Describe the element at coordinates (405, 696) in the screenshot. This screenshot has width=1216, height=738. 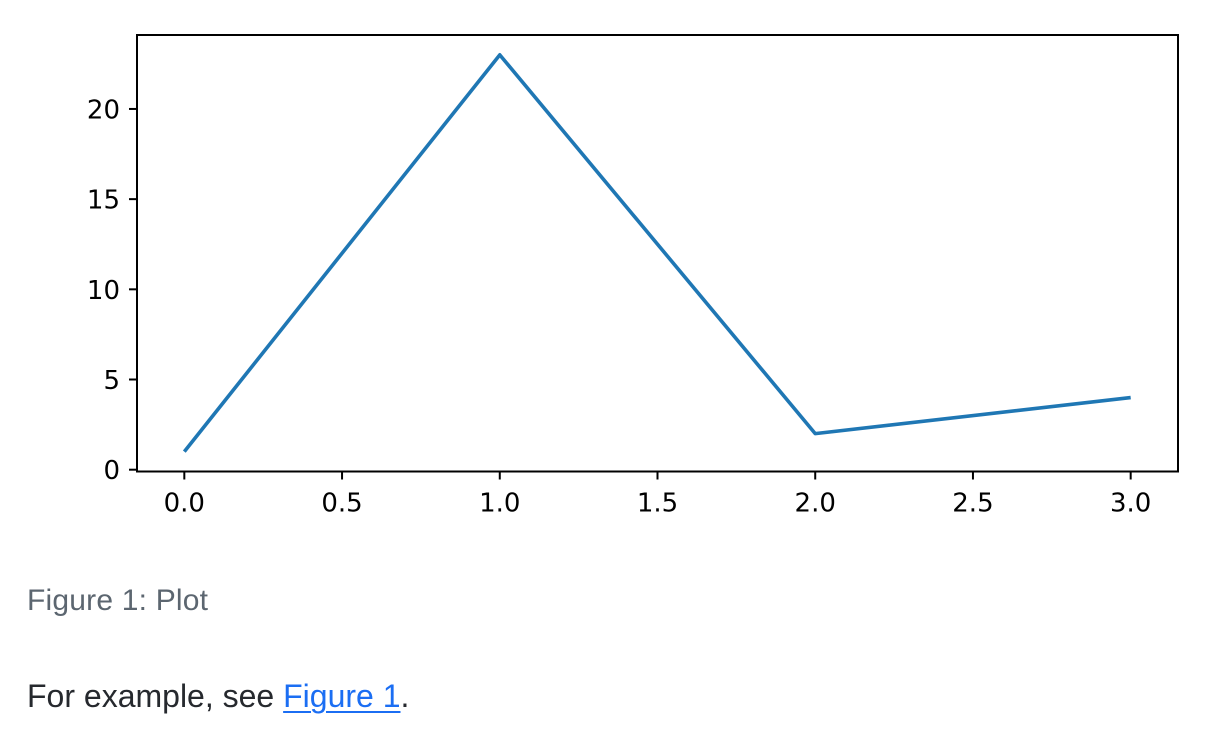
I see `paragraph-suffix-text: .` at that location.